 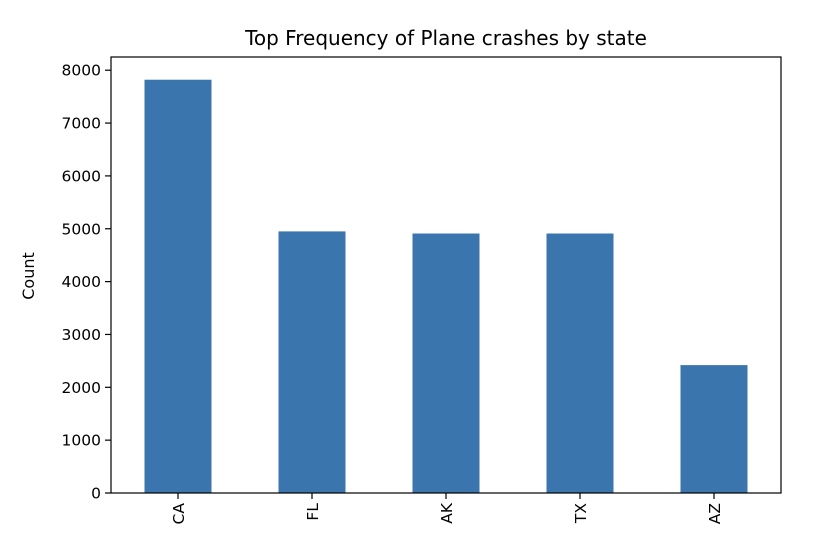 I want to click on x-tick-label-fl: FL, so click(x=313, y=512).